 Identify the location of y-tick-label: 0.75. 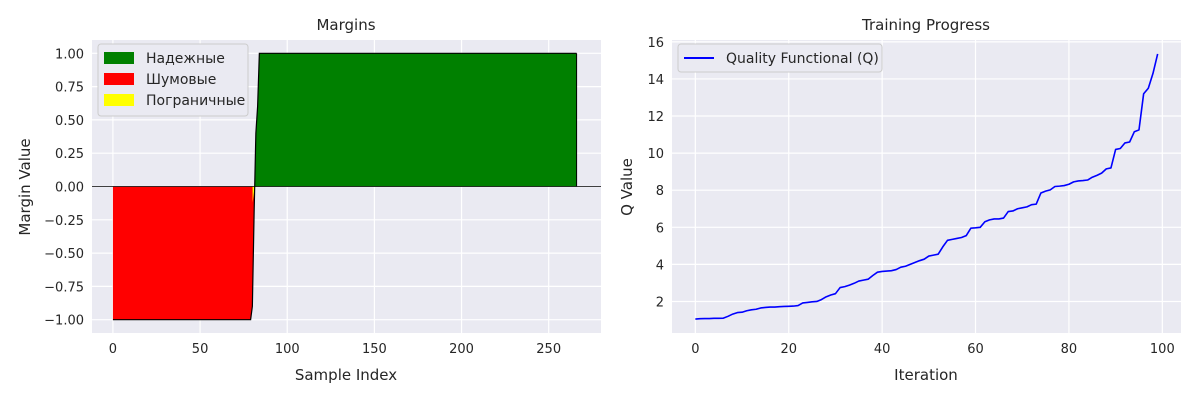
(69, 88).